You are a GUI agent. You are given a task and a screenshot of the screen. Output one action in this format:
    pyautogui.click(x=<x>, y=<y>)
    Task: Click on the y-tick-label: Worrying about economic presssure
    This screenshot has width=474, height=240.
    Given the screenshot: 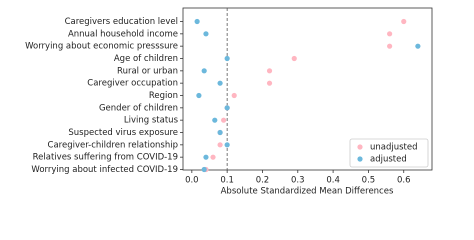 What is the action you would take?
    pyautogui.click(x=101, y=47)
    